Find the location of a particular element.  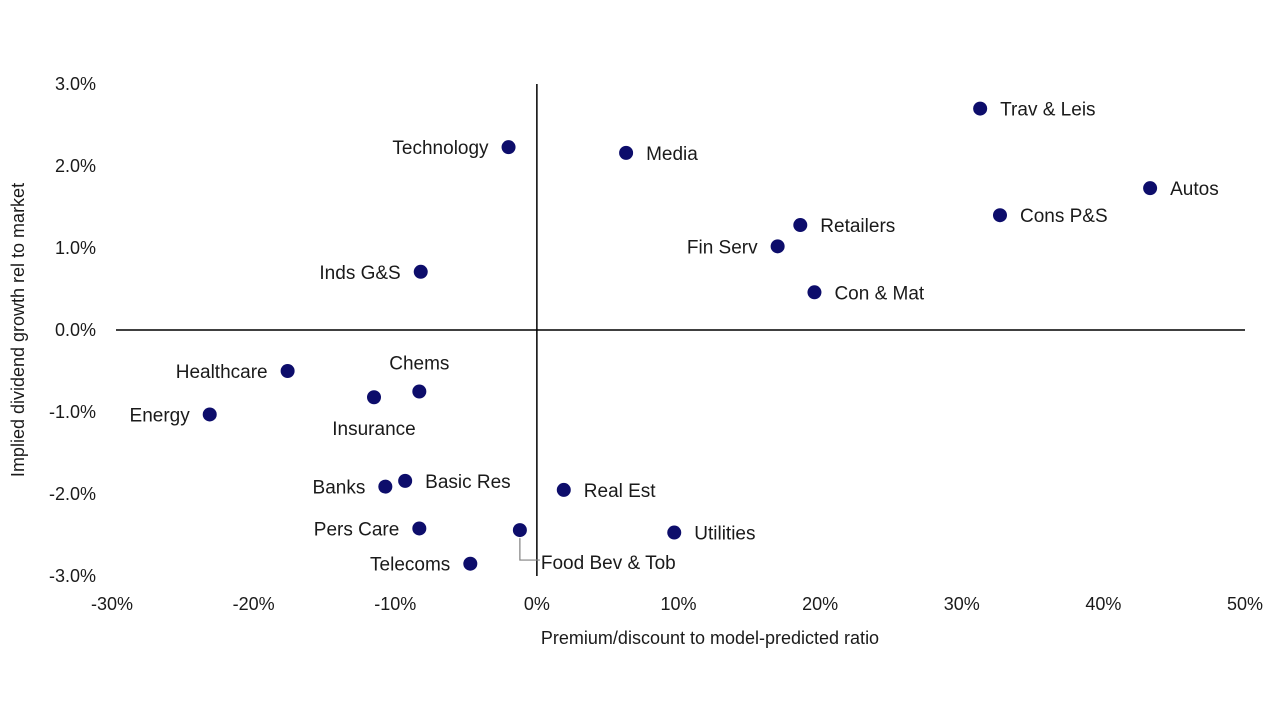

x-tick-label: 40% is located at coordinates (1103, 604).